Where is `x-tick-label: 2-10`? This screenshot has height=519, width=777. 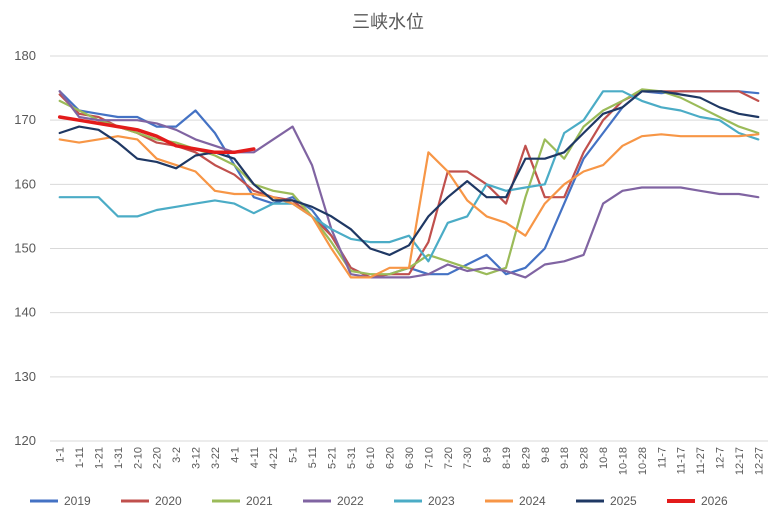 x-tick-label: 2-10 is located at coordinates (138, 458).